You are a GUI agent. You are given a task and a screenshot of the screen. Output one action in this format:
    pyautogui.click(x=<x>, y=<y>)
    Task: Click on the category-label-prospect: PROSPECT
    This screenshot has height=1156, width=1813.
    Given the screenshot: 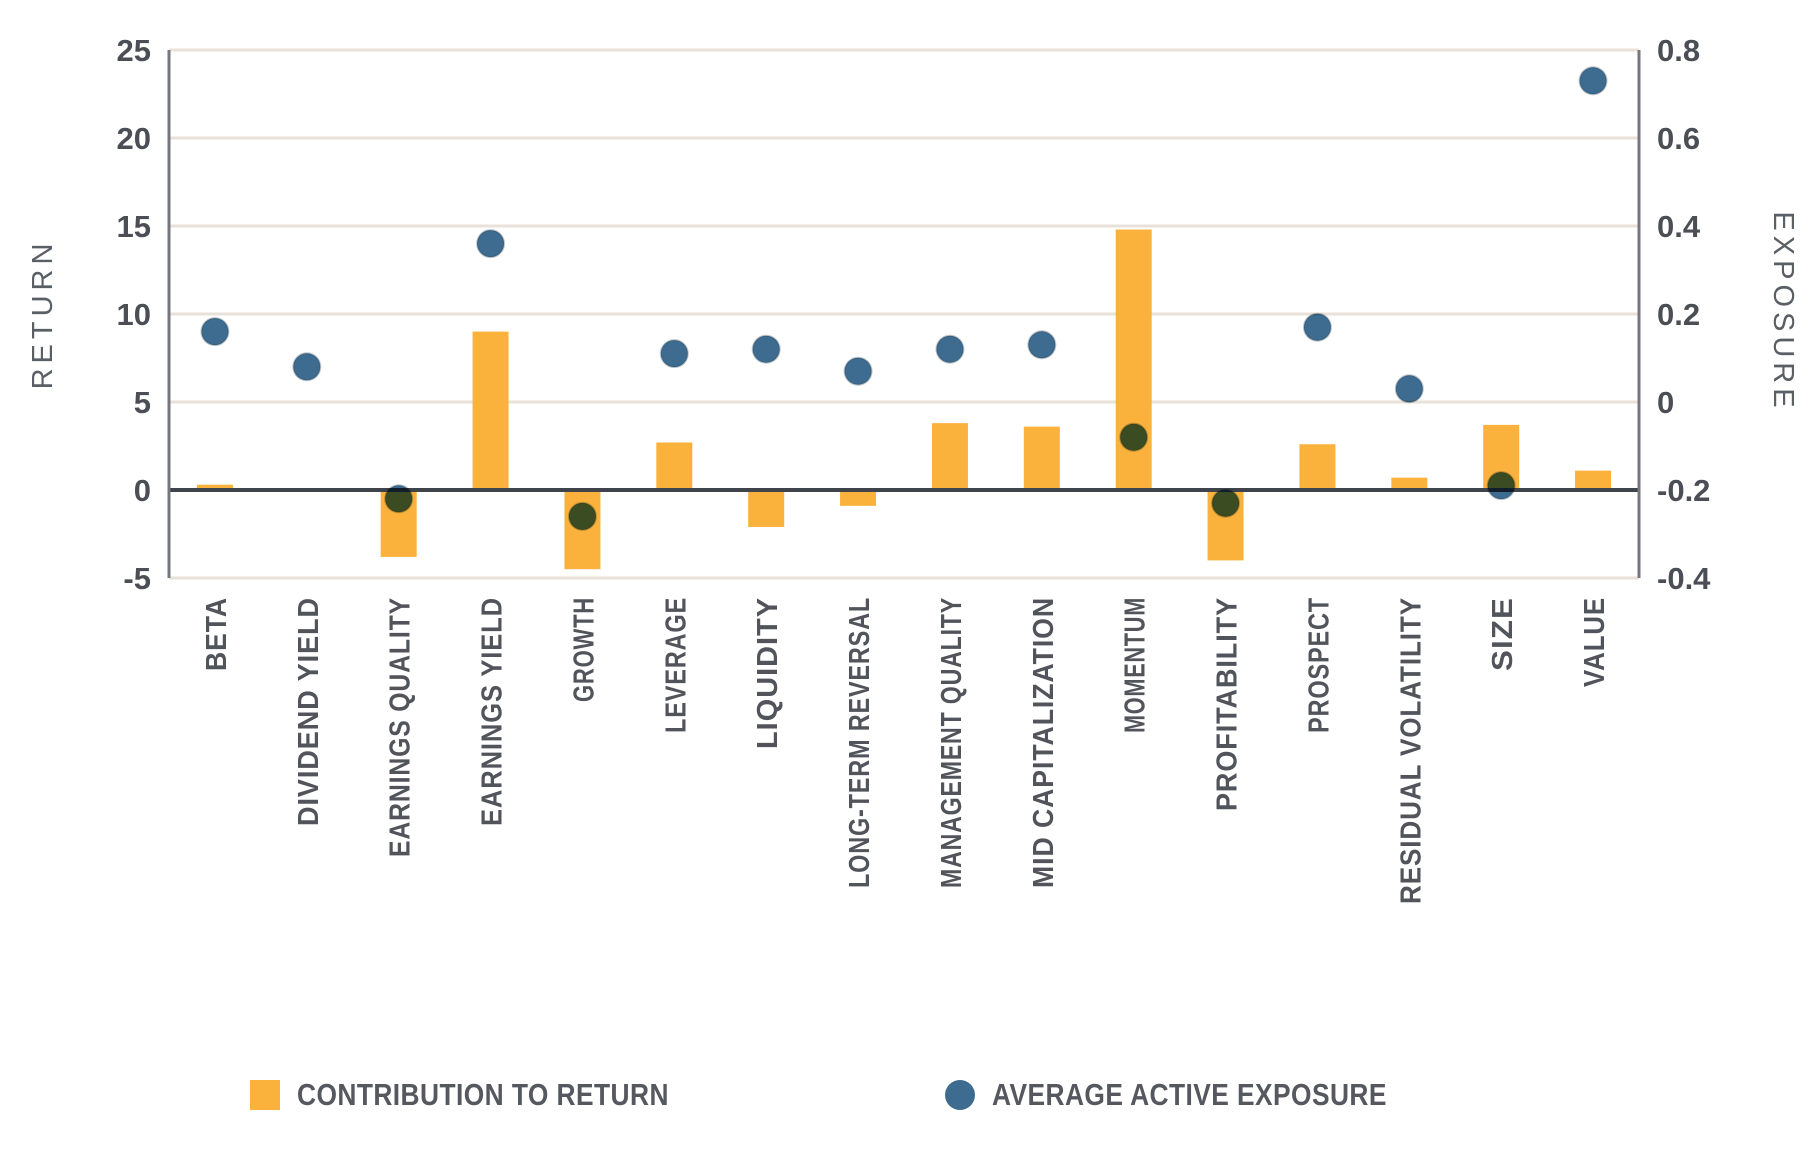 What is the action you would take?
    pyautogui.click(x=1319, y=665)
    